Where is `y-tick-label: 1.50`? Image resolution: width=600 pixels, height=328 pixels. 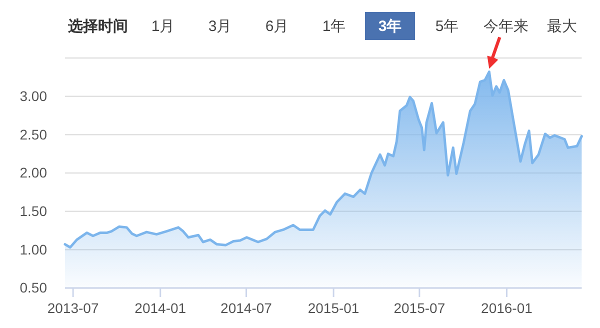
y-tick-label: 1.50 is located at coordinates (34, 211).